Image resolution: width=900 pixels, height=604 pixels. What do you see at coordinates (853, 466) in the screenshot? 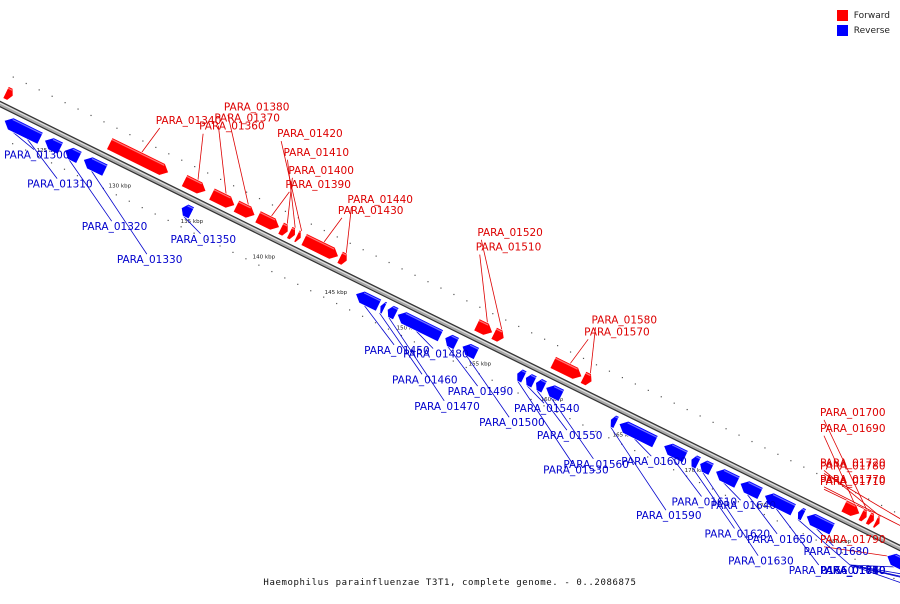
I see `gene-label-para-01780: PARA_01780` at bounding box center [853, 466].